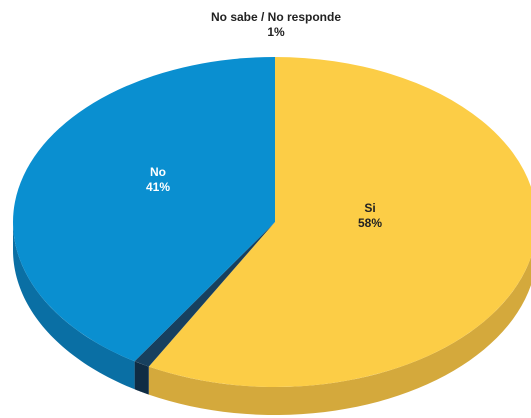  What do you see at coordinates (74, 306) in the screenshot?
I see `pie-side-no` at bounding box center [74, 306].